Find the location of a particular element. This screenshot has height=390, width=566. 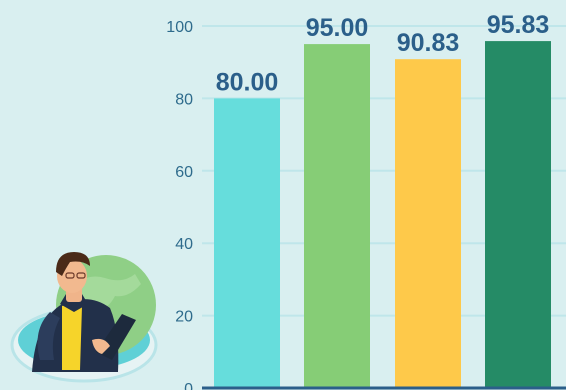

businessman-with-globe-icon is located at coordinates (84, 317).